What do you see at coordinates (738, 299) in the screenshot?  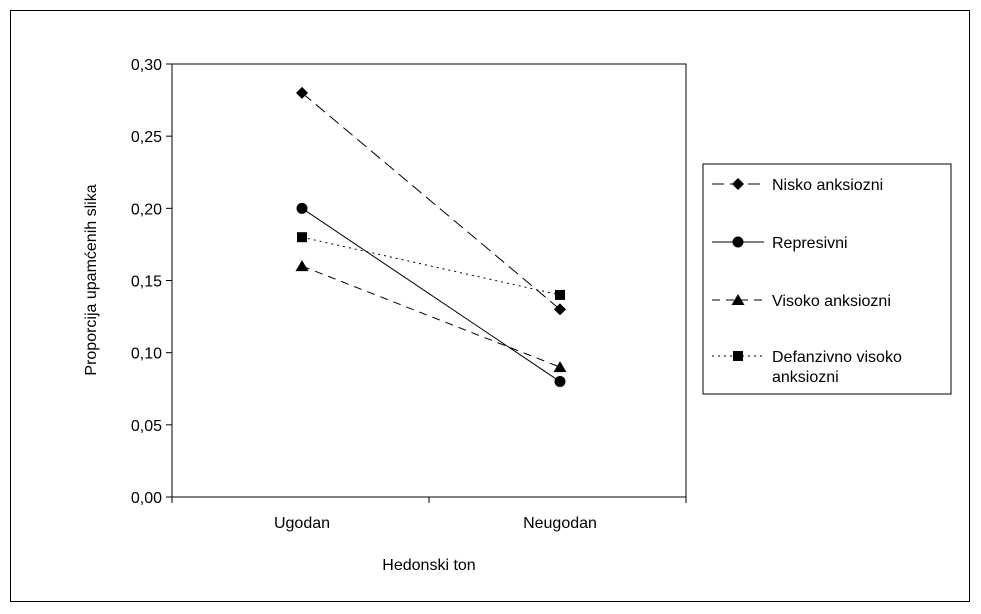 I see `legend-marker-triangle` at bounding box center [738, 299].